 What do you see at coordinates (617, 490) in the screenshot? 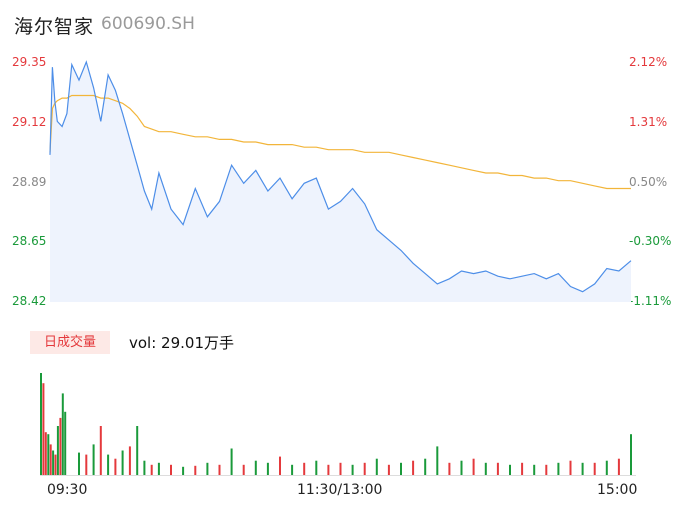
I see `x-tick-close: 15:00` at bounding box center [617, 490].